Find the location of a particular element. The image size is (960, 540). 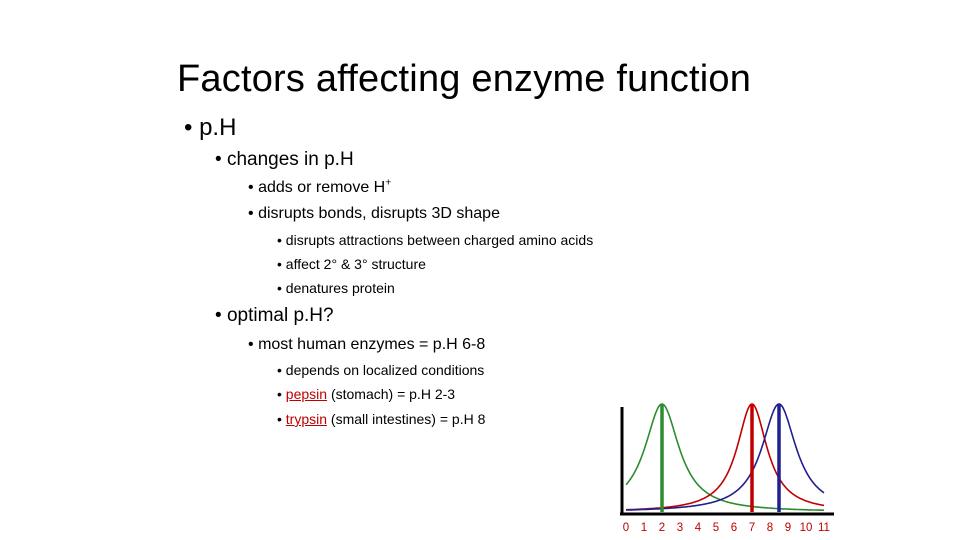

bullet-denatures: • denatures protein is located at coordinates (336, 288).